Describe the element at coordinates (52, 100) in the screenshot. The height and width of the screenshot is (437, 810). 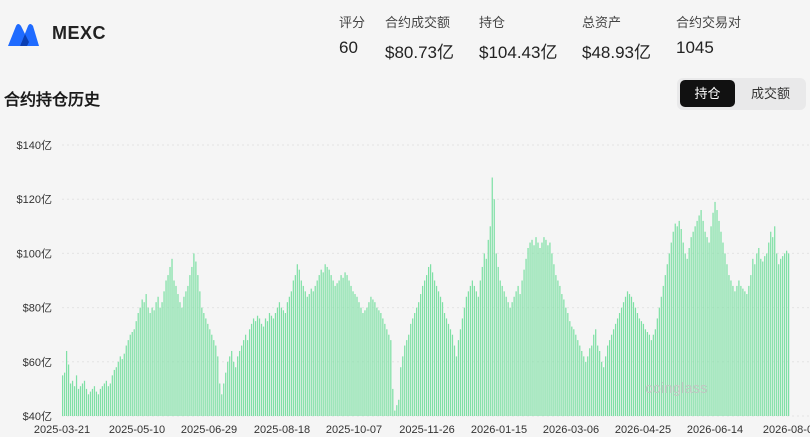
I see `section-title: 合约持仓历史` at that location.